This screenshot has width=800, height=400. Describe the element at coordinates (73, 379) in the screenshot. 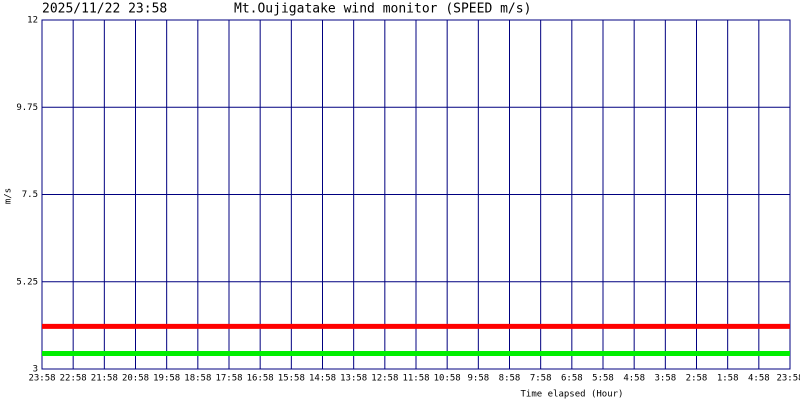

I see `x-tick-label: 22:58` at that location.